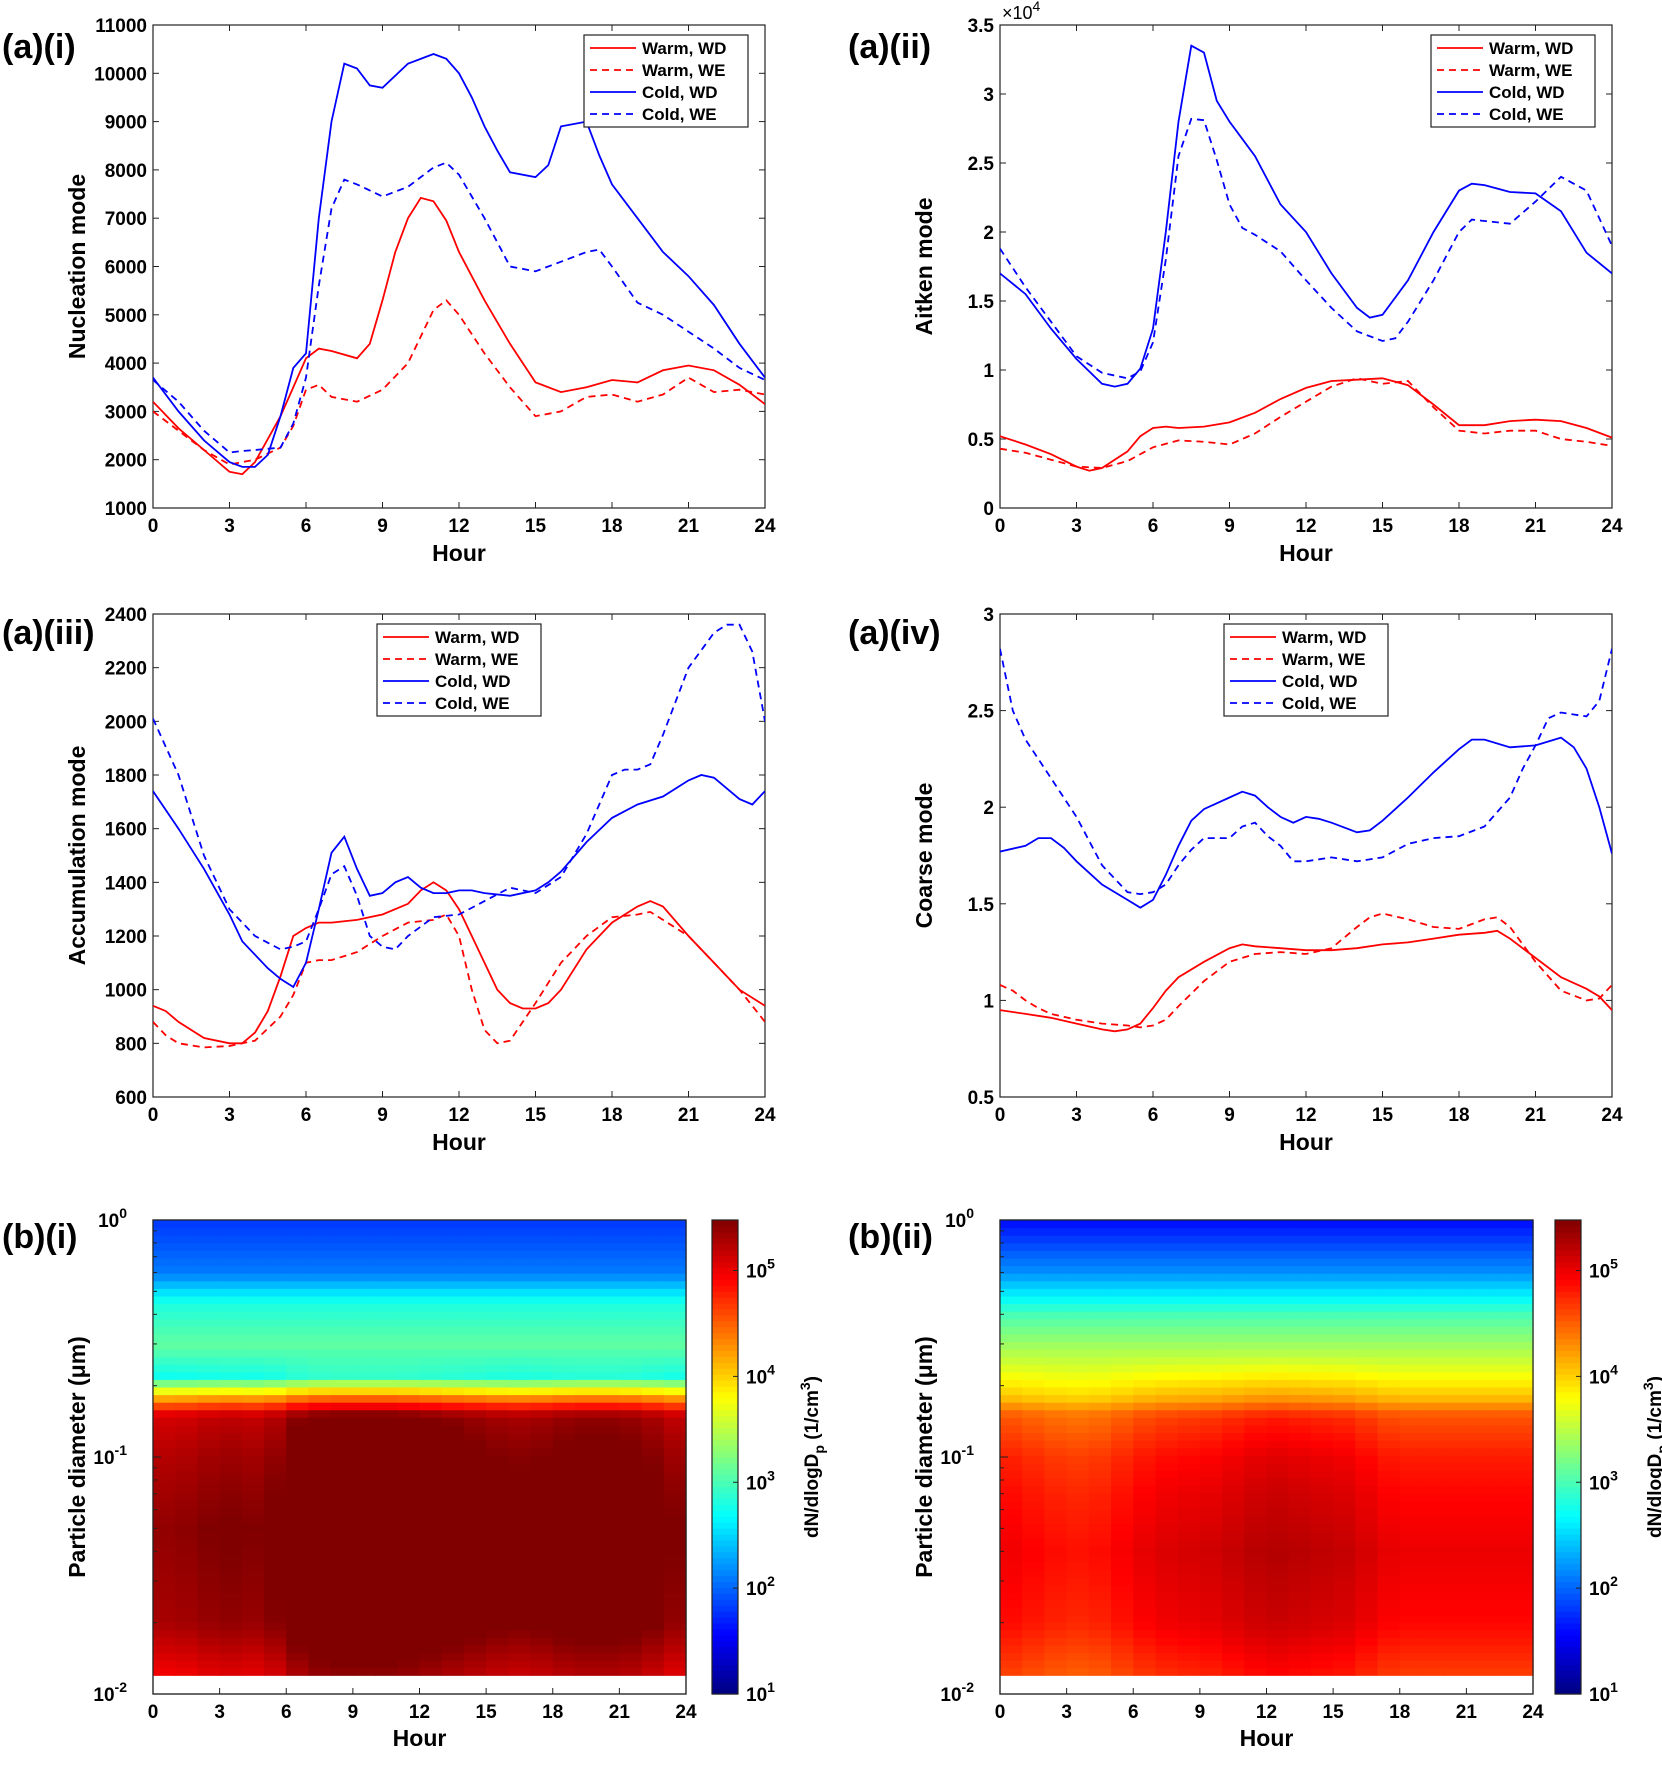 The height and width of the screenshot is (1770, 1662). I want to click on y-tick-label: 1000, so click(126, 509).